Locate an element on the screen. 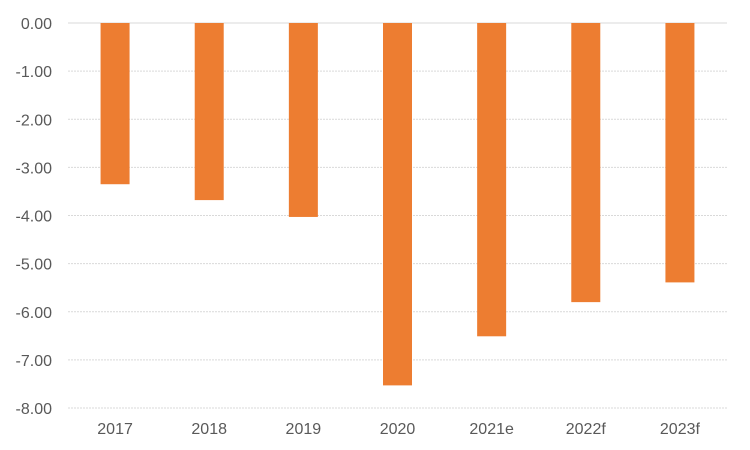  x-tick-label: 2018 is located at coordinates (209, 429).